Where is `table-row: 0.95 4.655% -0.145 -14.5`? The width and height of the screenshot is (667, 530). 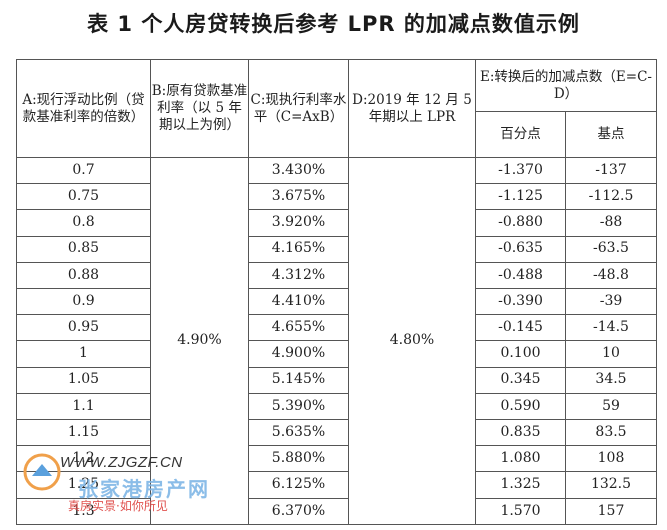 table-row: 0.95 4.655% -0.145 -14.5 is located at coordinates (337, 328).